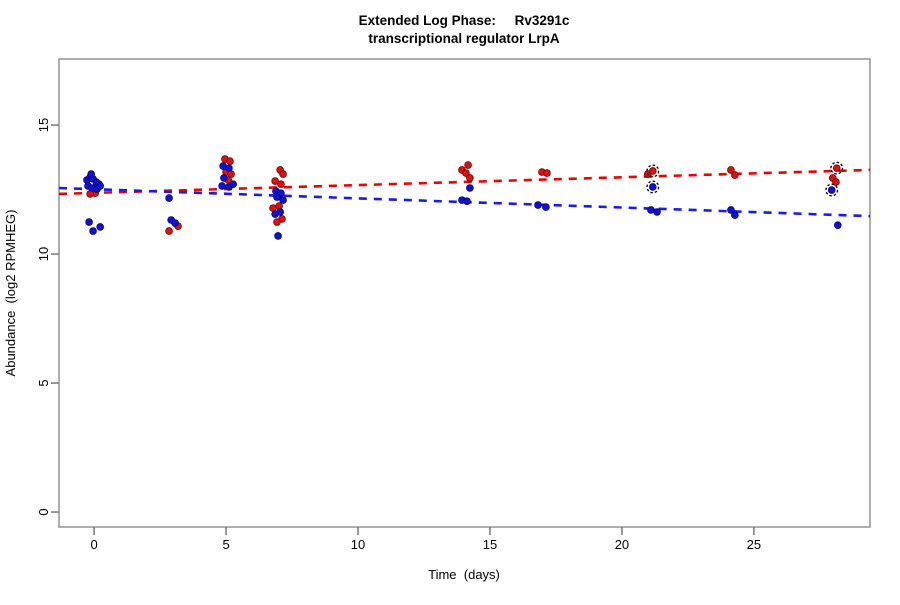 The image size is (900, 605). What do you see at coordinates (464, 574) in the screenshot?
I see `x-axis-label: Time (days)` at bounding box center [464, 574].